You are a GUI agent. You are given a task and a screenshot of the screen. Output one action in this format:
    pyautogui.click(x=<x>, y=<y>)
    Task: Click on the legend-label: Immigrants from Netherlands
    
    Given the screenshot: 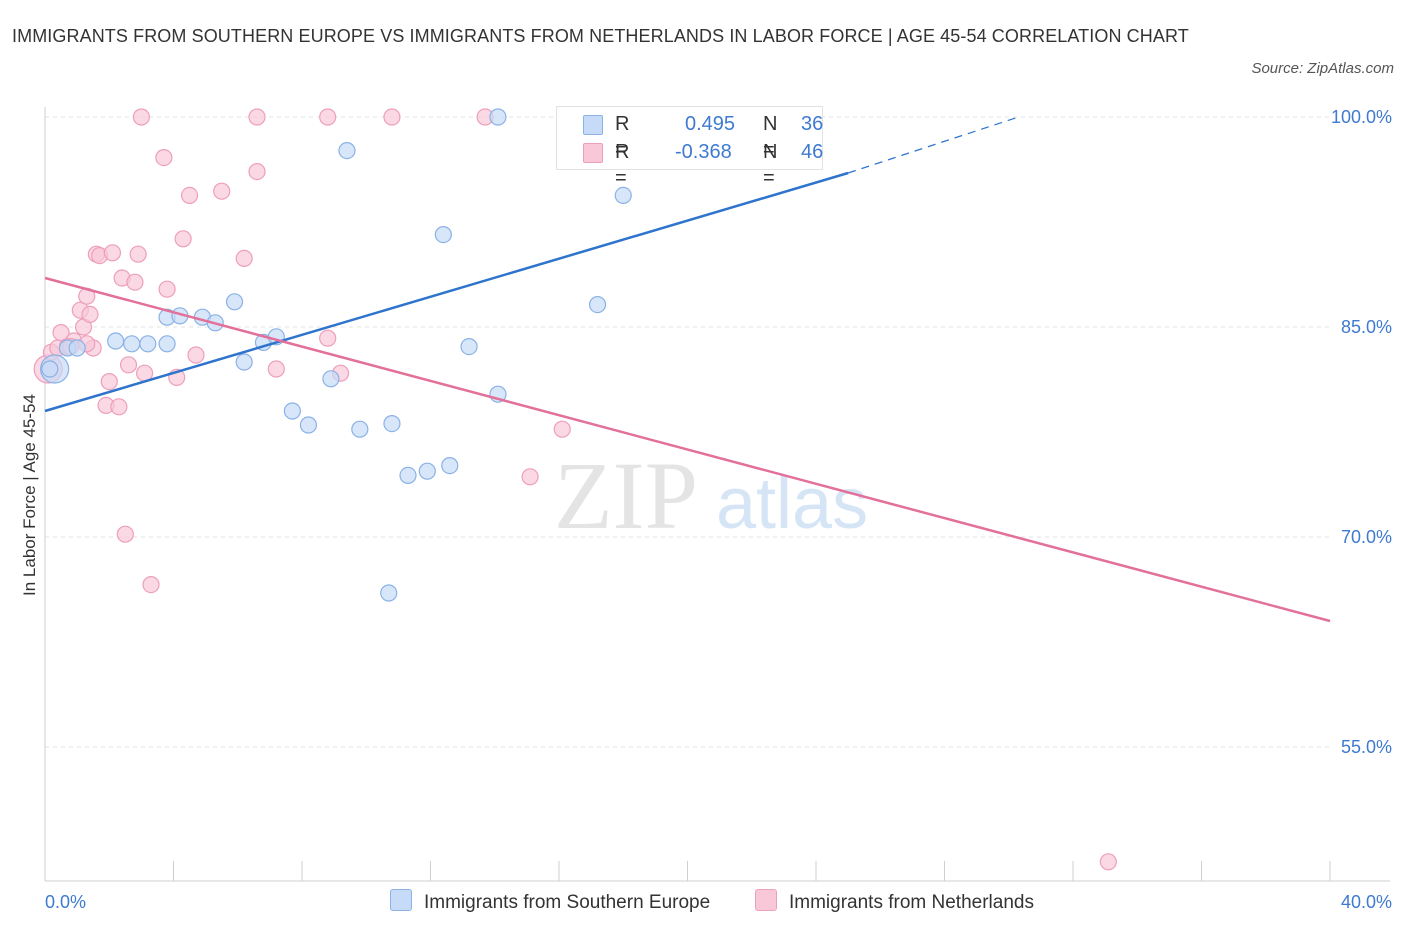 What is the action you would take?
    pyautogui.click(x=911, y=902)
    